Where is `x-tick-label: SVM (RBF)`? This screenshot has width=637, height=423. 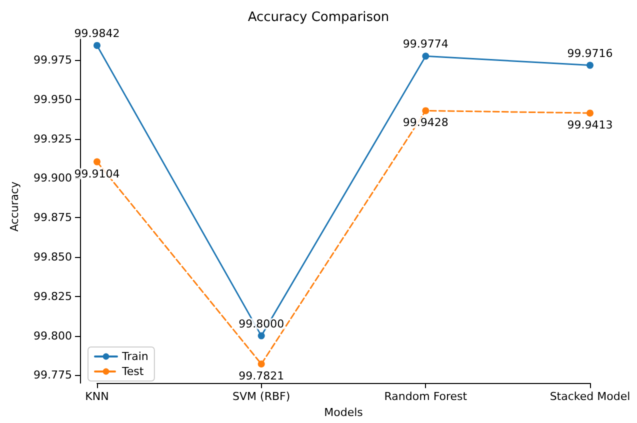 x-tick-label: SVM (RBF) is located at coordinates (261, 397).